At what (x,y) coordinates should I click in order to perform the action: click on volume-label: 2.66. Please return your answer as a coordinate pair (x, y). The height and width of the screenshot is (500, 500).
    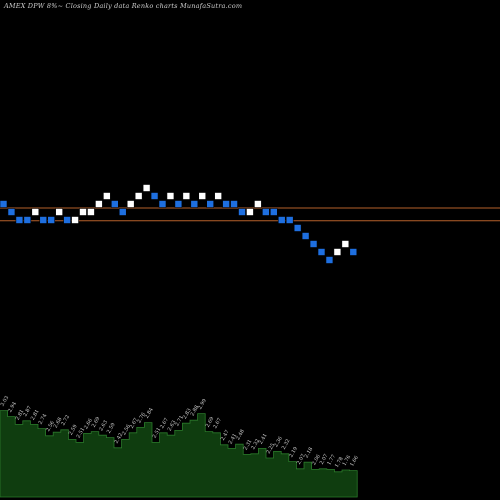
    Looking at the image, I should click on (88, 424).